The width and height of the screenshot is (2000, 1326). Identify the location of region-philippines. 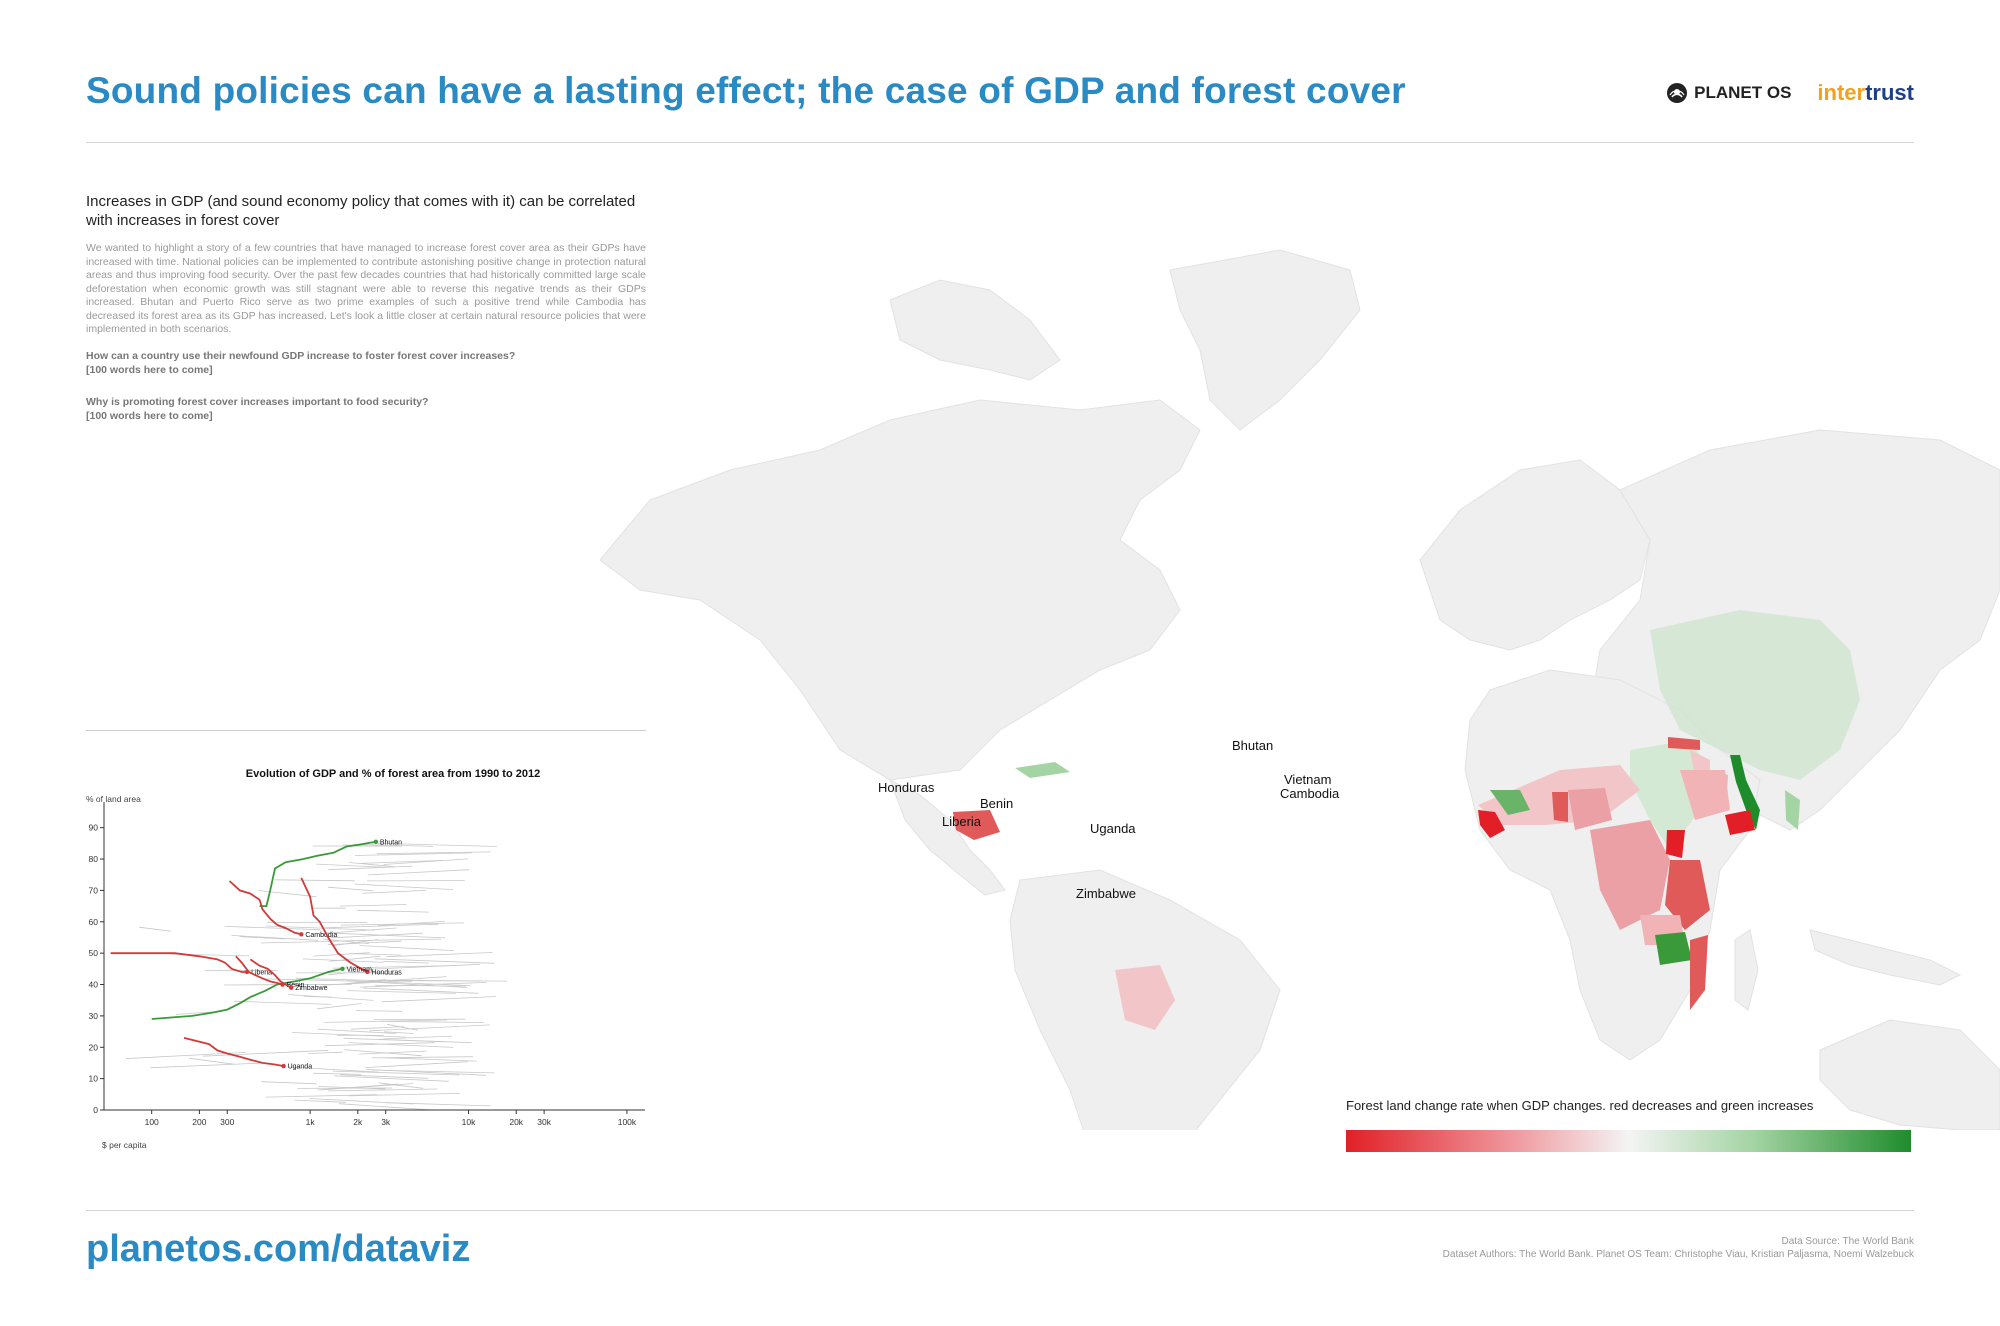
(1792, 810).